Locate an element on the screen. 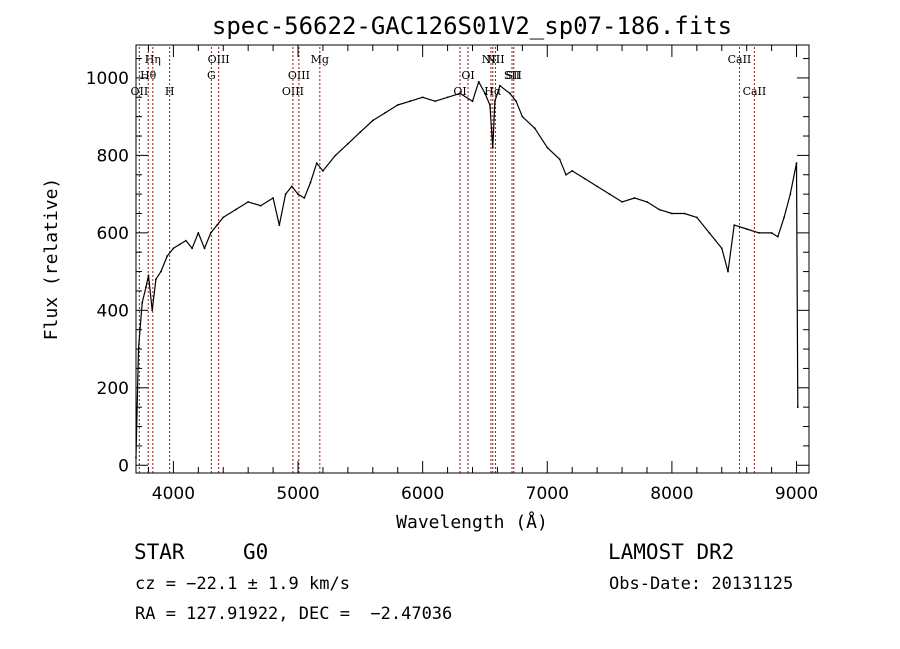 The image size is (900, 649). y-tick-label: 1000 is located at coordinates (107, 79).